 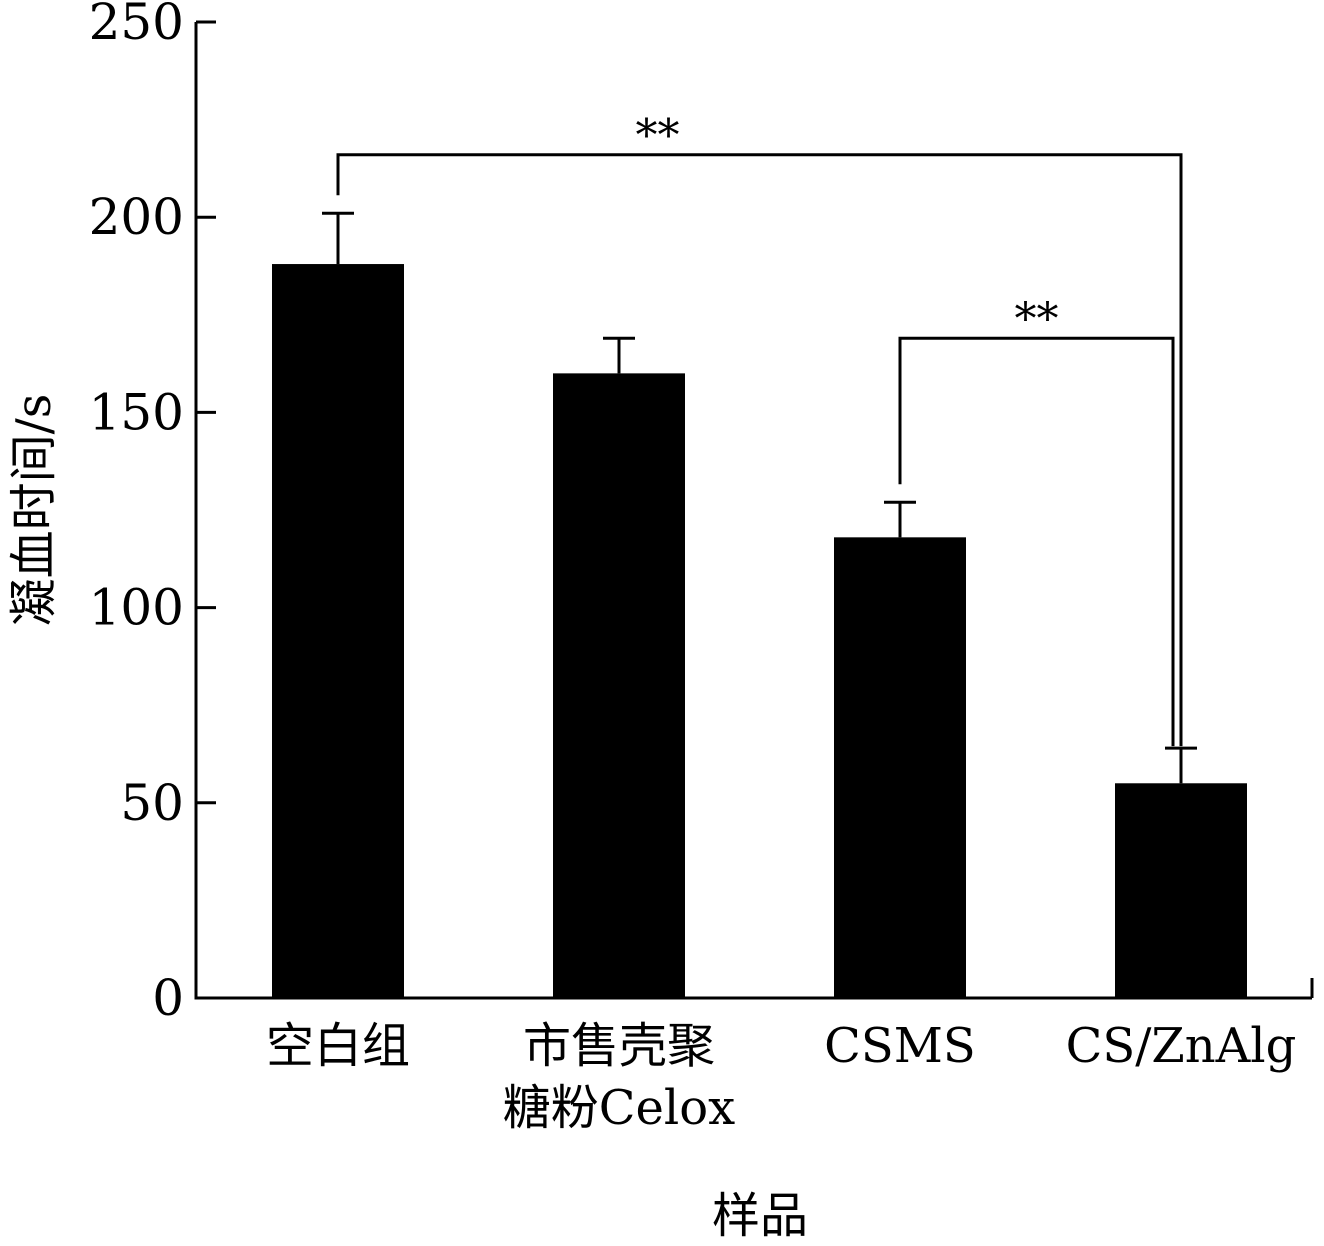 What do you see at coordinates (658, 136) in the screenshot?
I see `significance-label-0: **` at bounding box center [658, 136].